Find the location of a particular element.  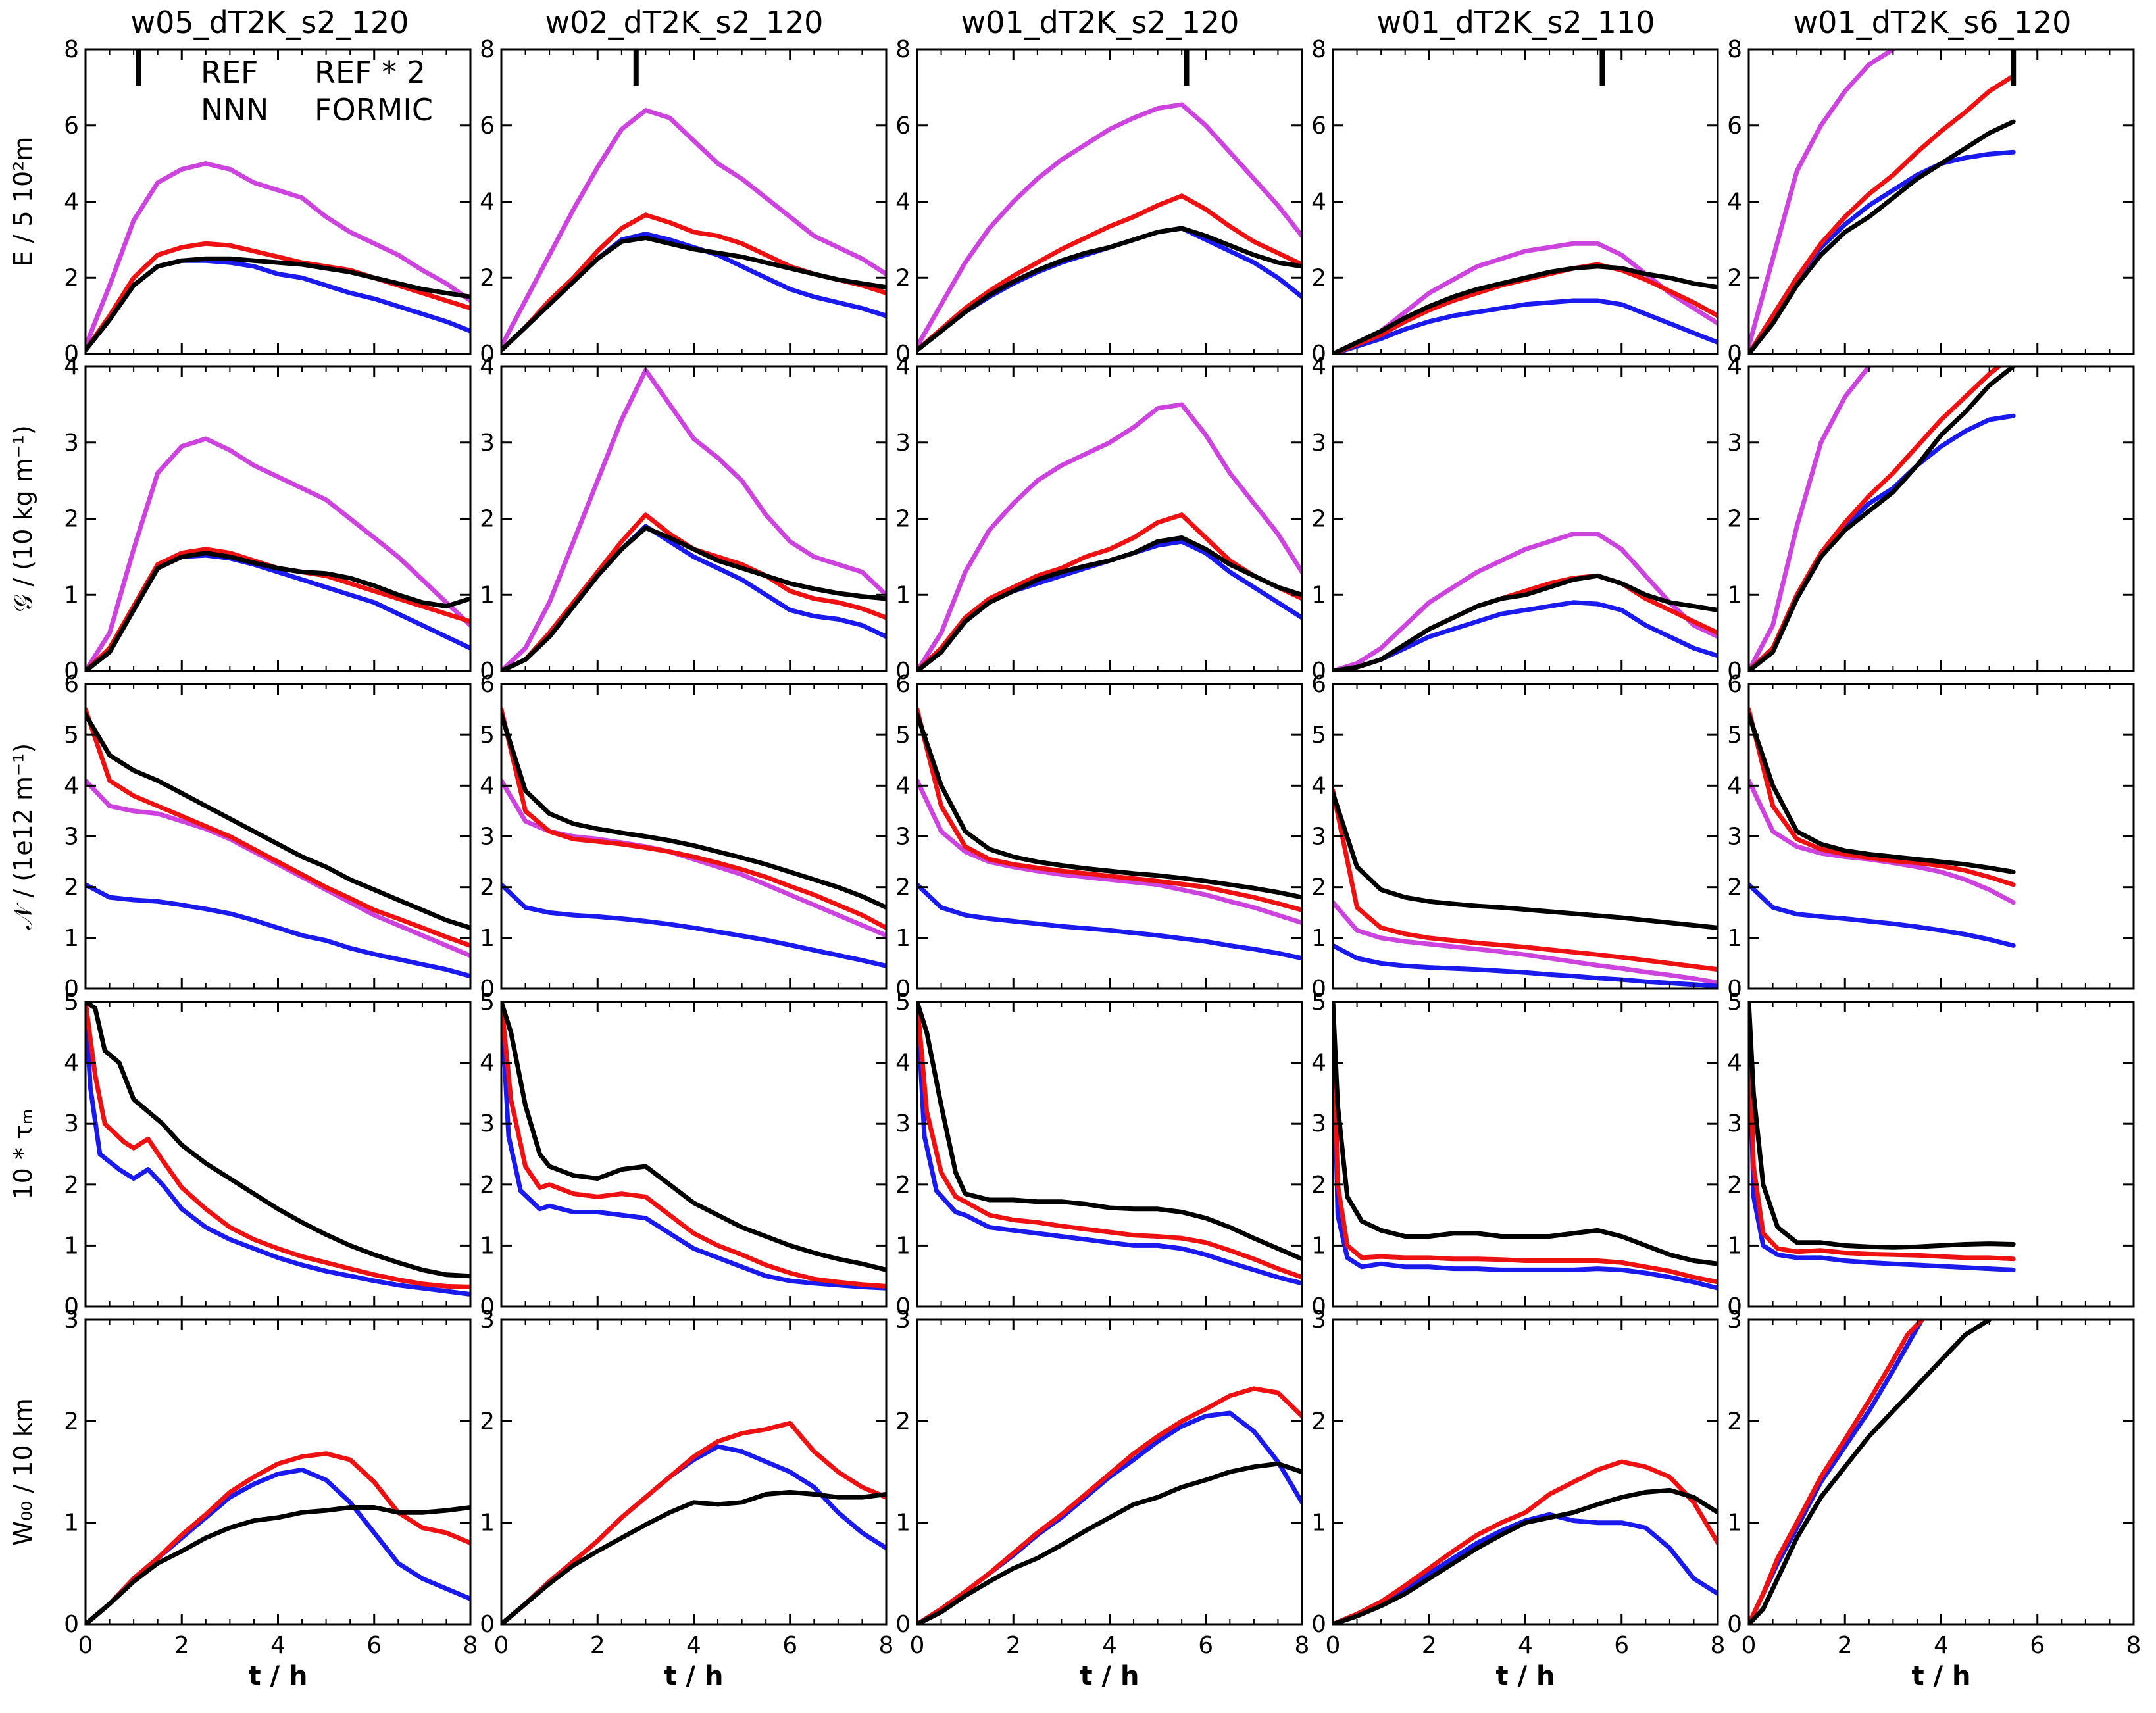

x-tick-label: 8 is located at coordinates (887, 1645).